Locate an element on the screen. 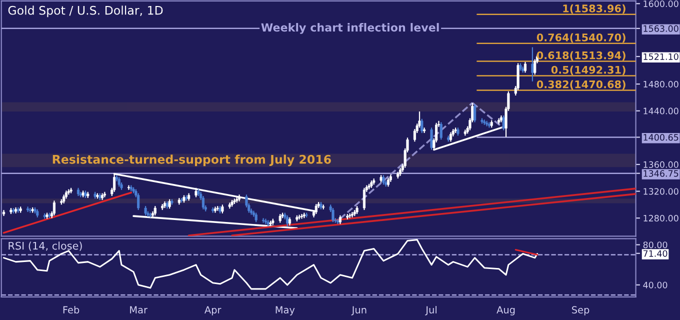 Image resolution: width=680 pixels, height=320 pixels. x-tick-label: Sep is located at coordinates (581, 311).